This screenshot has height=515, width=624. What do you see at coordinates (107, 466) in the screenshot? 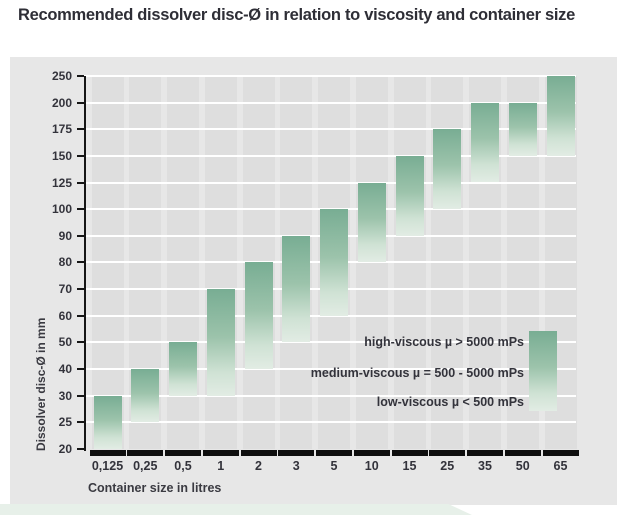
I see `x-tick-label: 0,125` at bounding box center [107, 466].